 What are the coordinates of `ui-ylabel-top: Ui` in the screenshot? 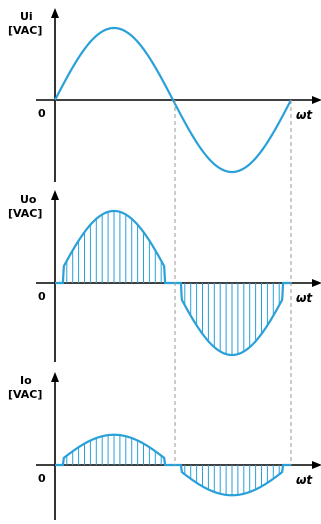 It's located at (26, 16).